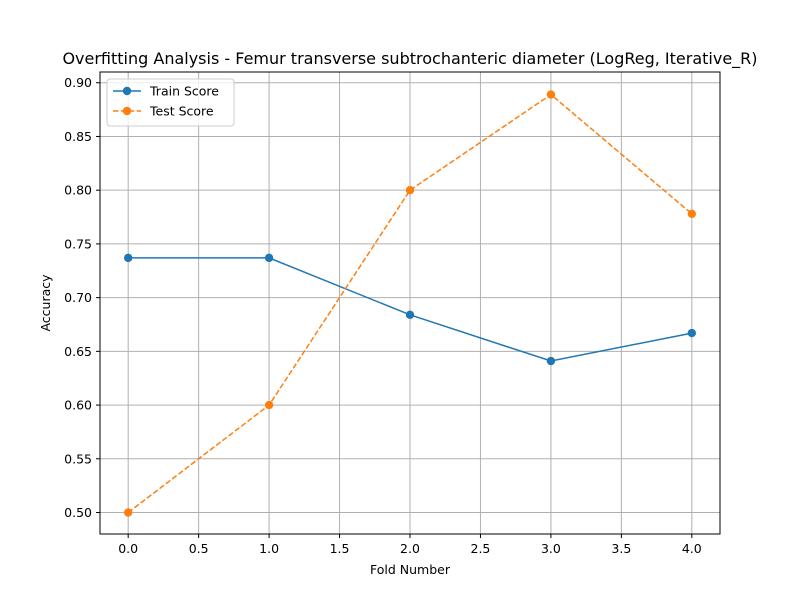  What do you see at coordinates (184, 91) in the screenshot?
I see `legend-label: Train Score` at bounding box center [184, 91].